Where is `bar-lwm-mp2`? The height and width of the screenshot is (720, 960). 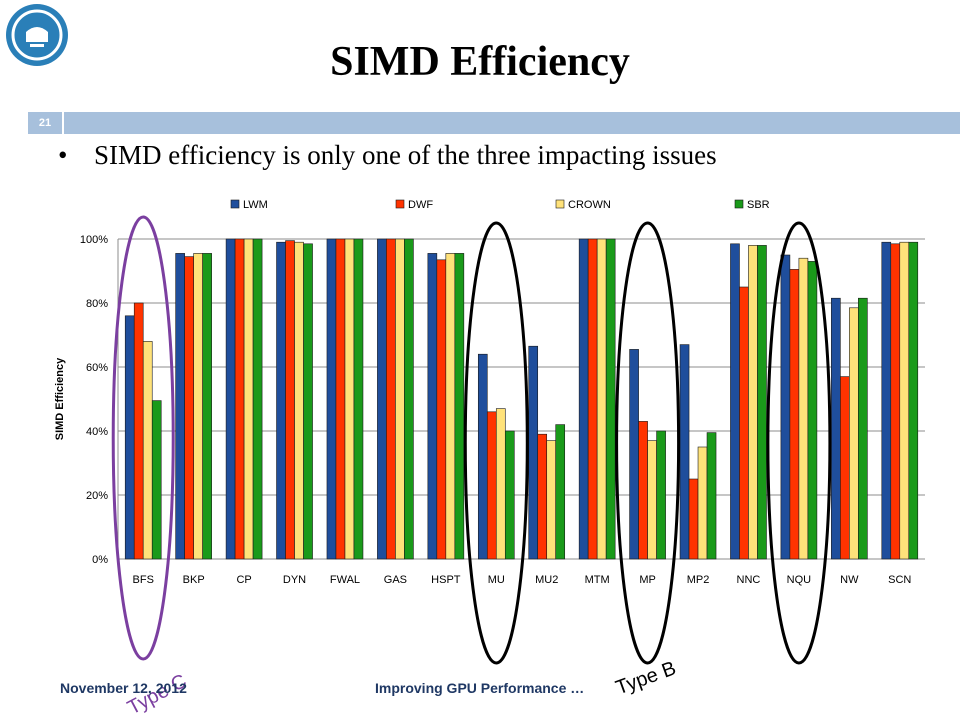 bar-lwm-mp2 is located at coordinates (684, 452).